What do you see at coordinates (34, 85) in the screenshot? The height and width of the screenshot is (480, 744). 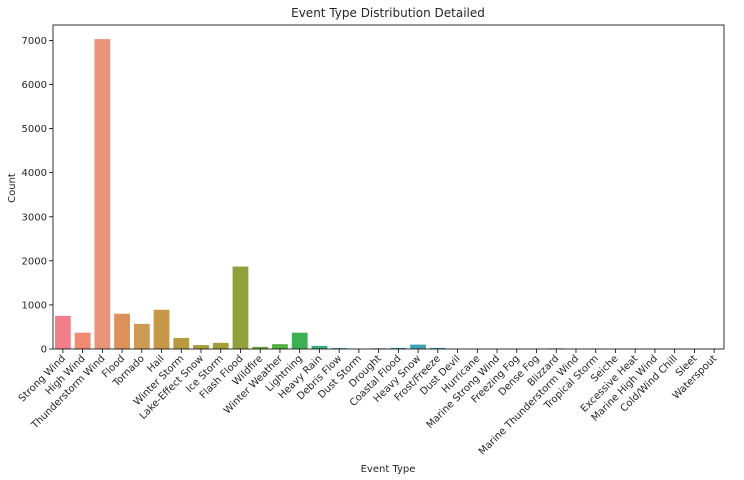 I see `y-tick-label: 6000` at bounding box center [34, 85].